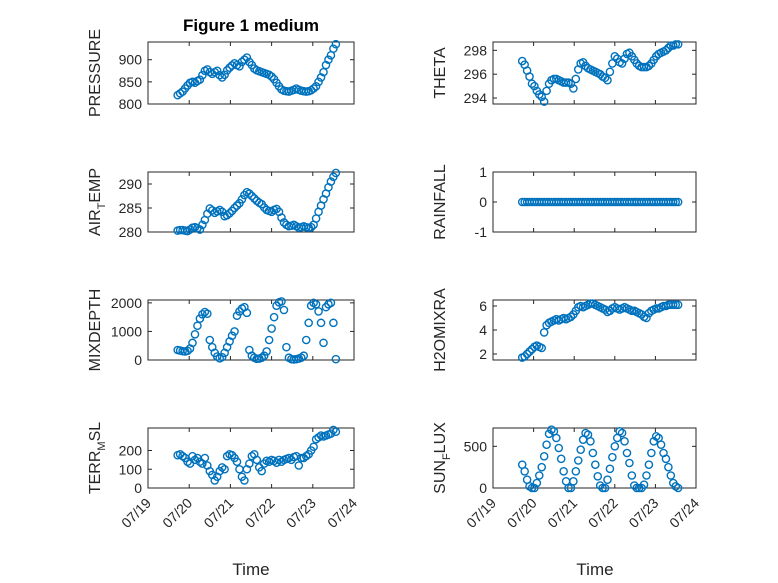  Describe the element at coordinates (97, 202) in the screenshot. I see `y-axis-label: AIRTEMP` at that location.